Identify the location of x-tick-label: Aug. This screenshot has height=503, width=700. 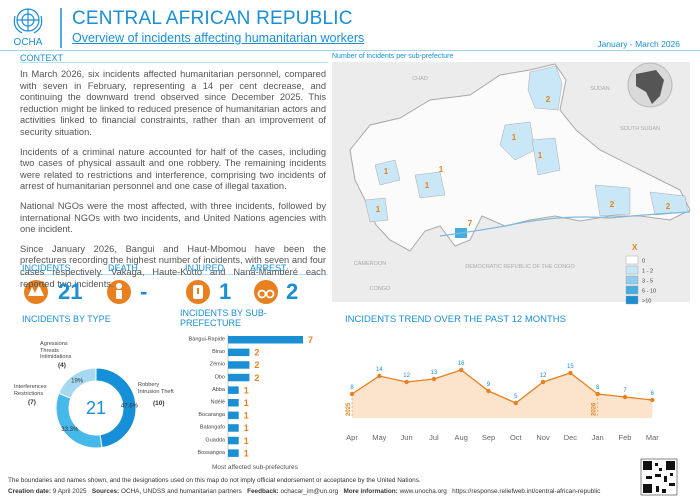
(461, 437).